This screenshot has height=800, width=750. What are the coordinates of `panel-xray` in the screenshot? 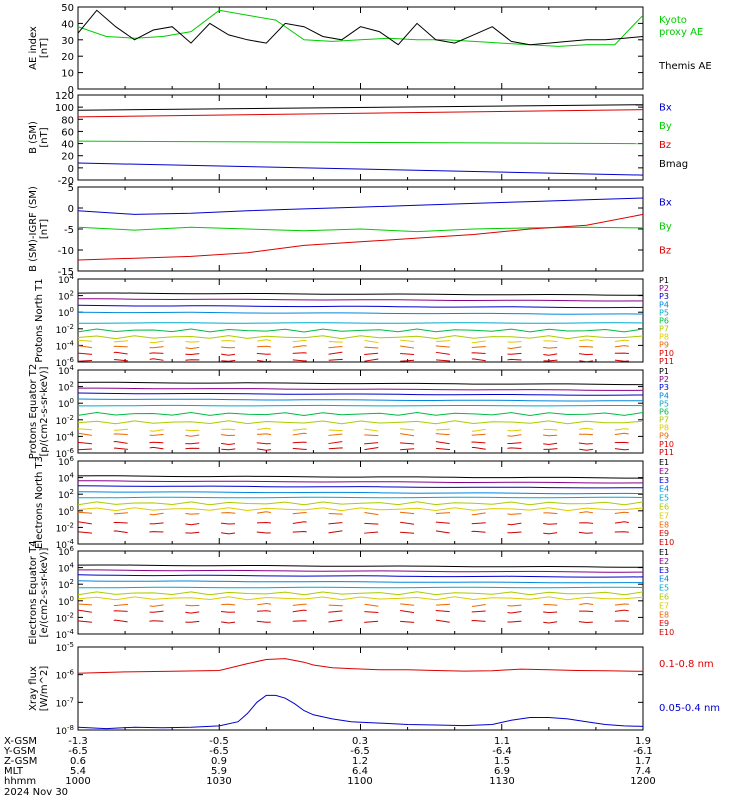 It's located at (360, 688).